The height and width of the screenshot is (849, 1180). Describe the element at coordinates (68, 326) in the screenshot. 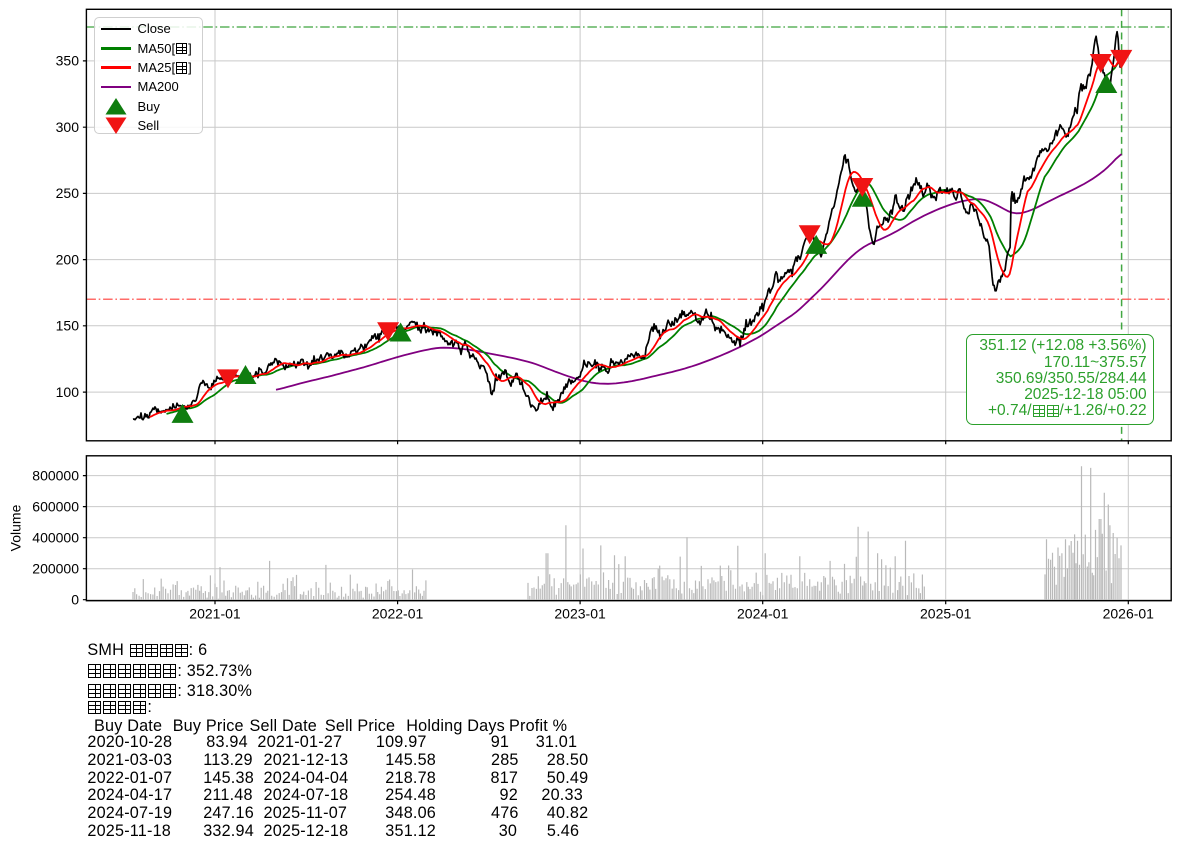

I see `svg-text: 150` at that location.